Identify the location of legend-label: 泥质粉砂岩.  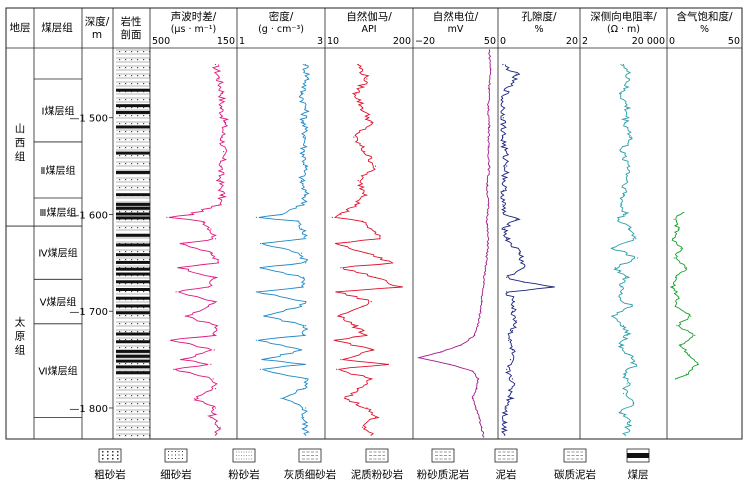
(377, 474).